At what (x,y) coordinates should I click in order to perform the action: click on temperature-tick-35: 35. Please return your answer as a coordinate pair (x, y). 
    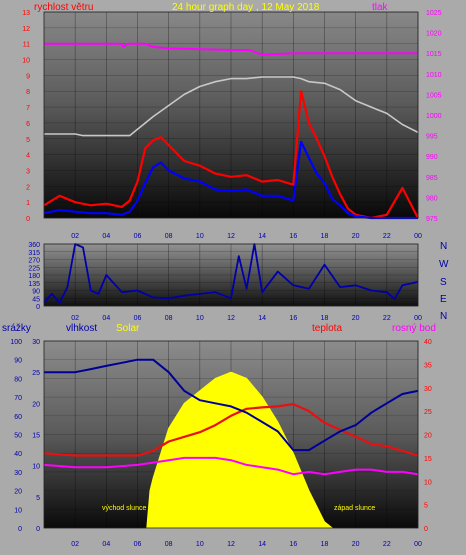
    Looking at the image, I should click on (428, 365).